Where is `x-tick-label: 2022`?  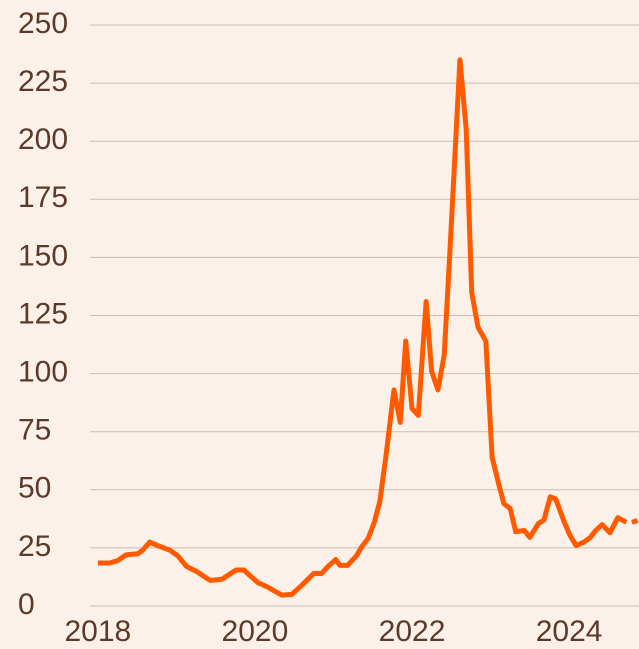 x-tick-label: 2022 is located at coordinates (412, 631).